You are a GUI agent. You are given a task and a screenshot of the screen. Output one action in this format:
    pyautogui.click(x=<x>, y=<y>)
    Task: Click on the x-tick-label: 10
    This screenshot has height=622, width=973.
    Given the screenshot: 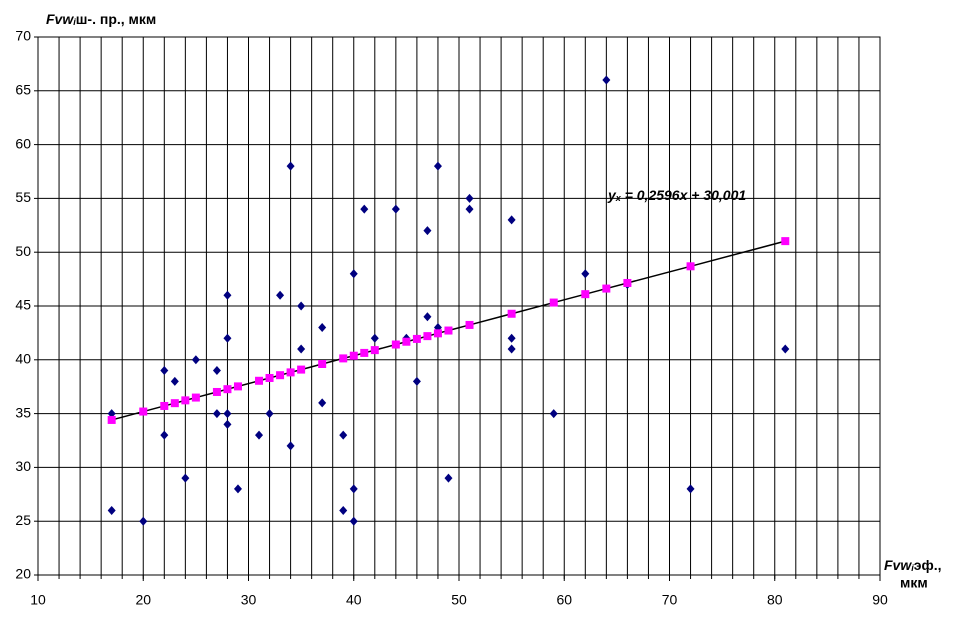 What is the action you would take?
    pyautogui.click(x=38, y=600)
    